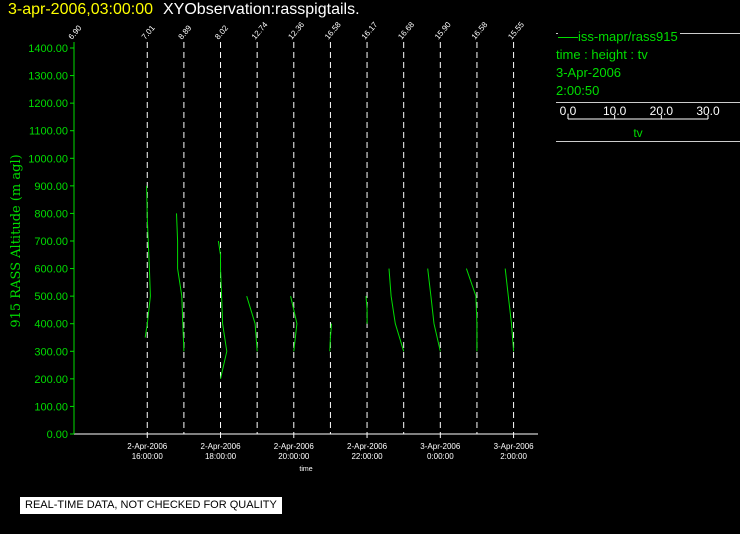 Image resolution: width=740 pixels, height=534 pixels. I want to click on tv-scale-tick-label: 20.0, so click(662, 111).